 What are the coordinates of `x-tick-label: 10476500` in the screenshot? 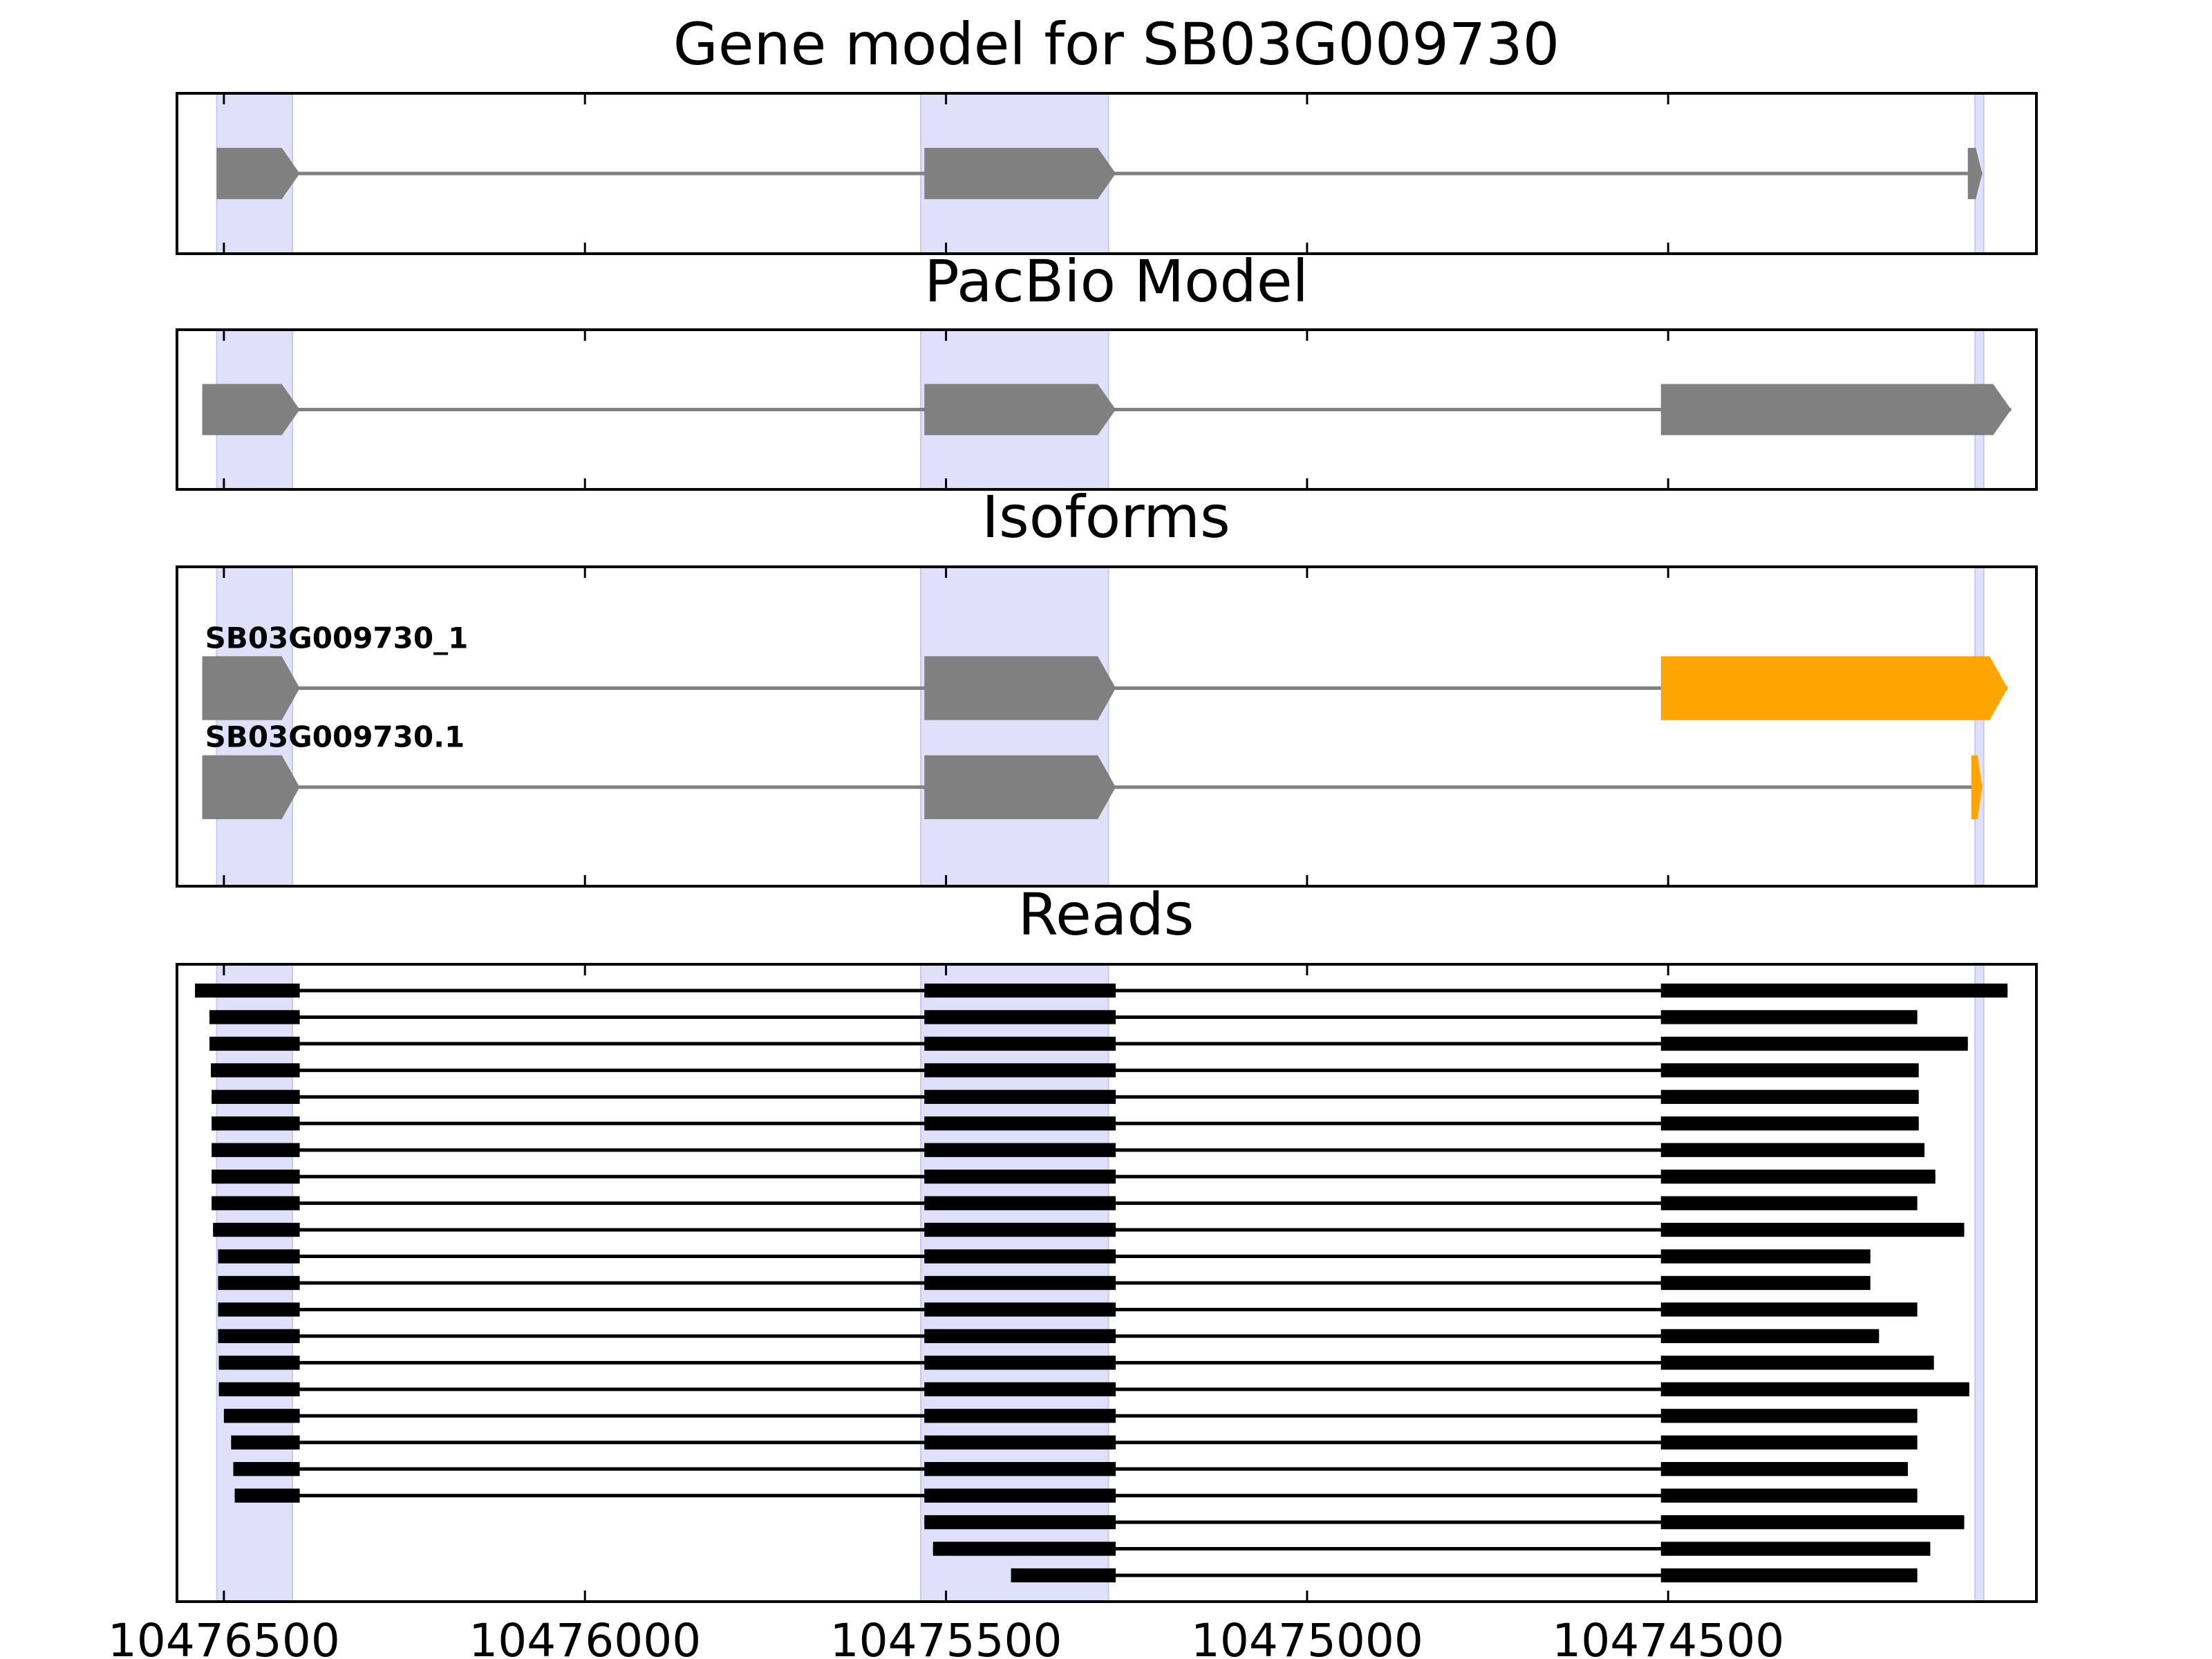 It's located at (224, 1637).